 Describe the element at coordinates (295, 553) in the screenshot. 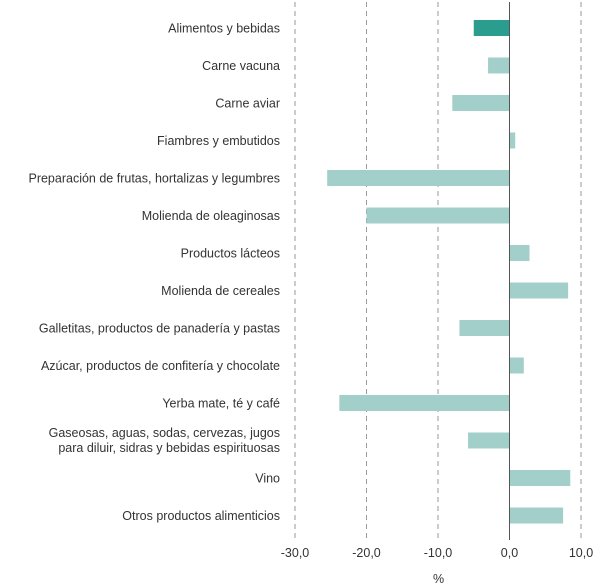

I see `x-tick-label: -30,0` at that location.